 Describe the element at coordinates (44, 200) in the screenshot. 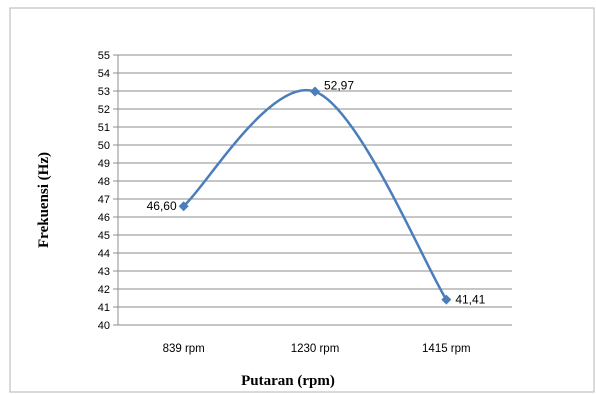

I see `y-axis-title: Frekuensi (Hz)` at that location.